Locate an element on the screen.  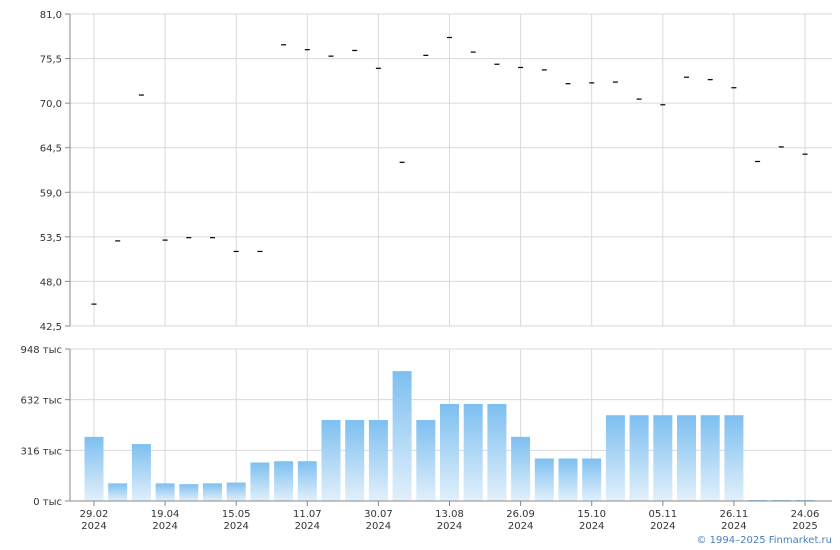
volume-y-tick-label: 316 тыс is located at coordinates (41, 451).